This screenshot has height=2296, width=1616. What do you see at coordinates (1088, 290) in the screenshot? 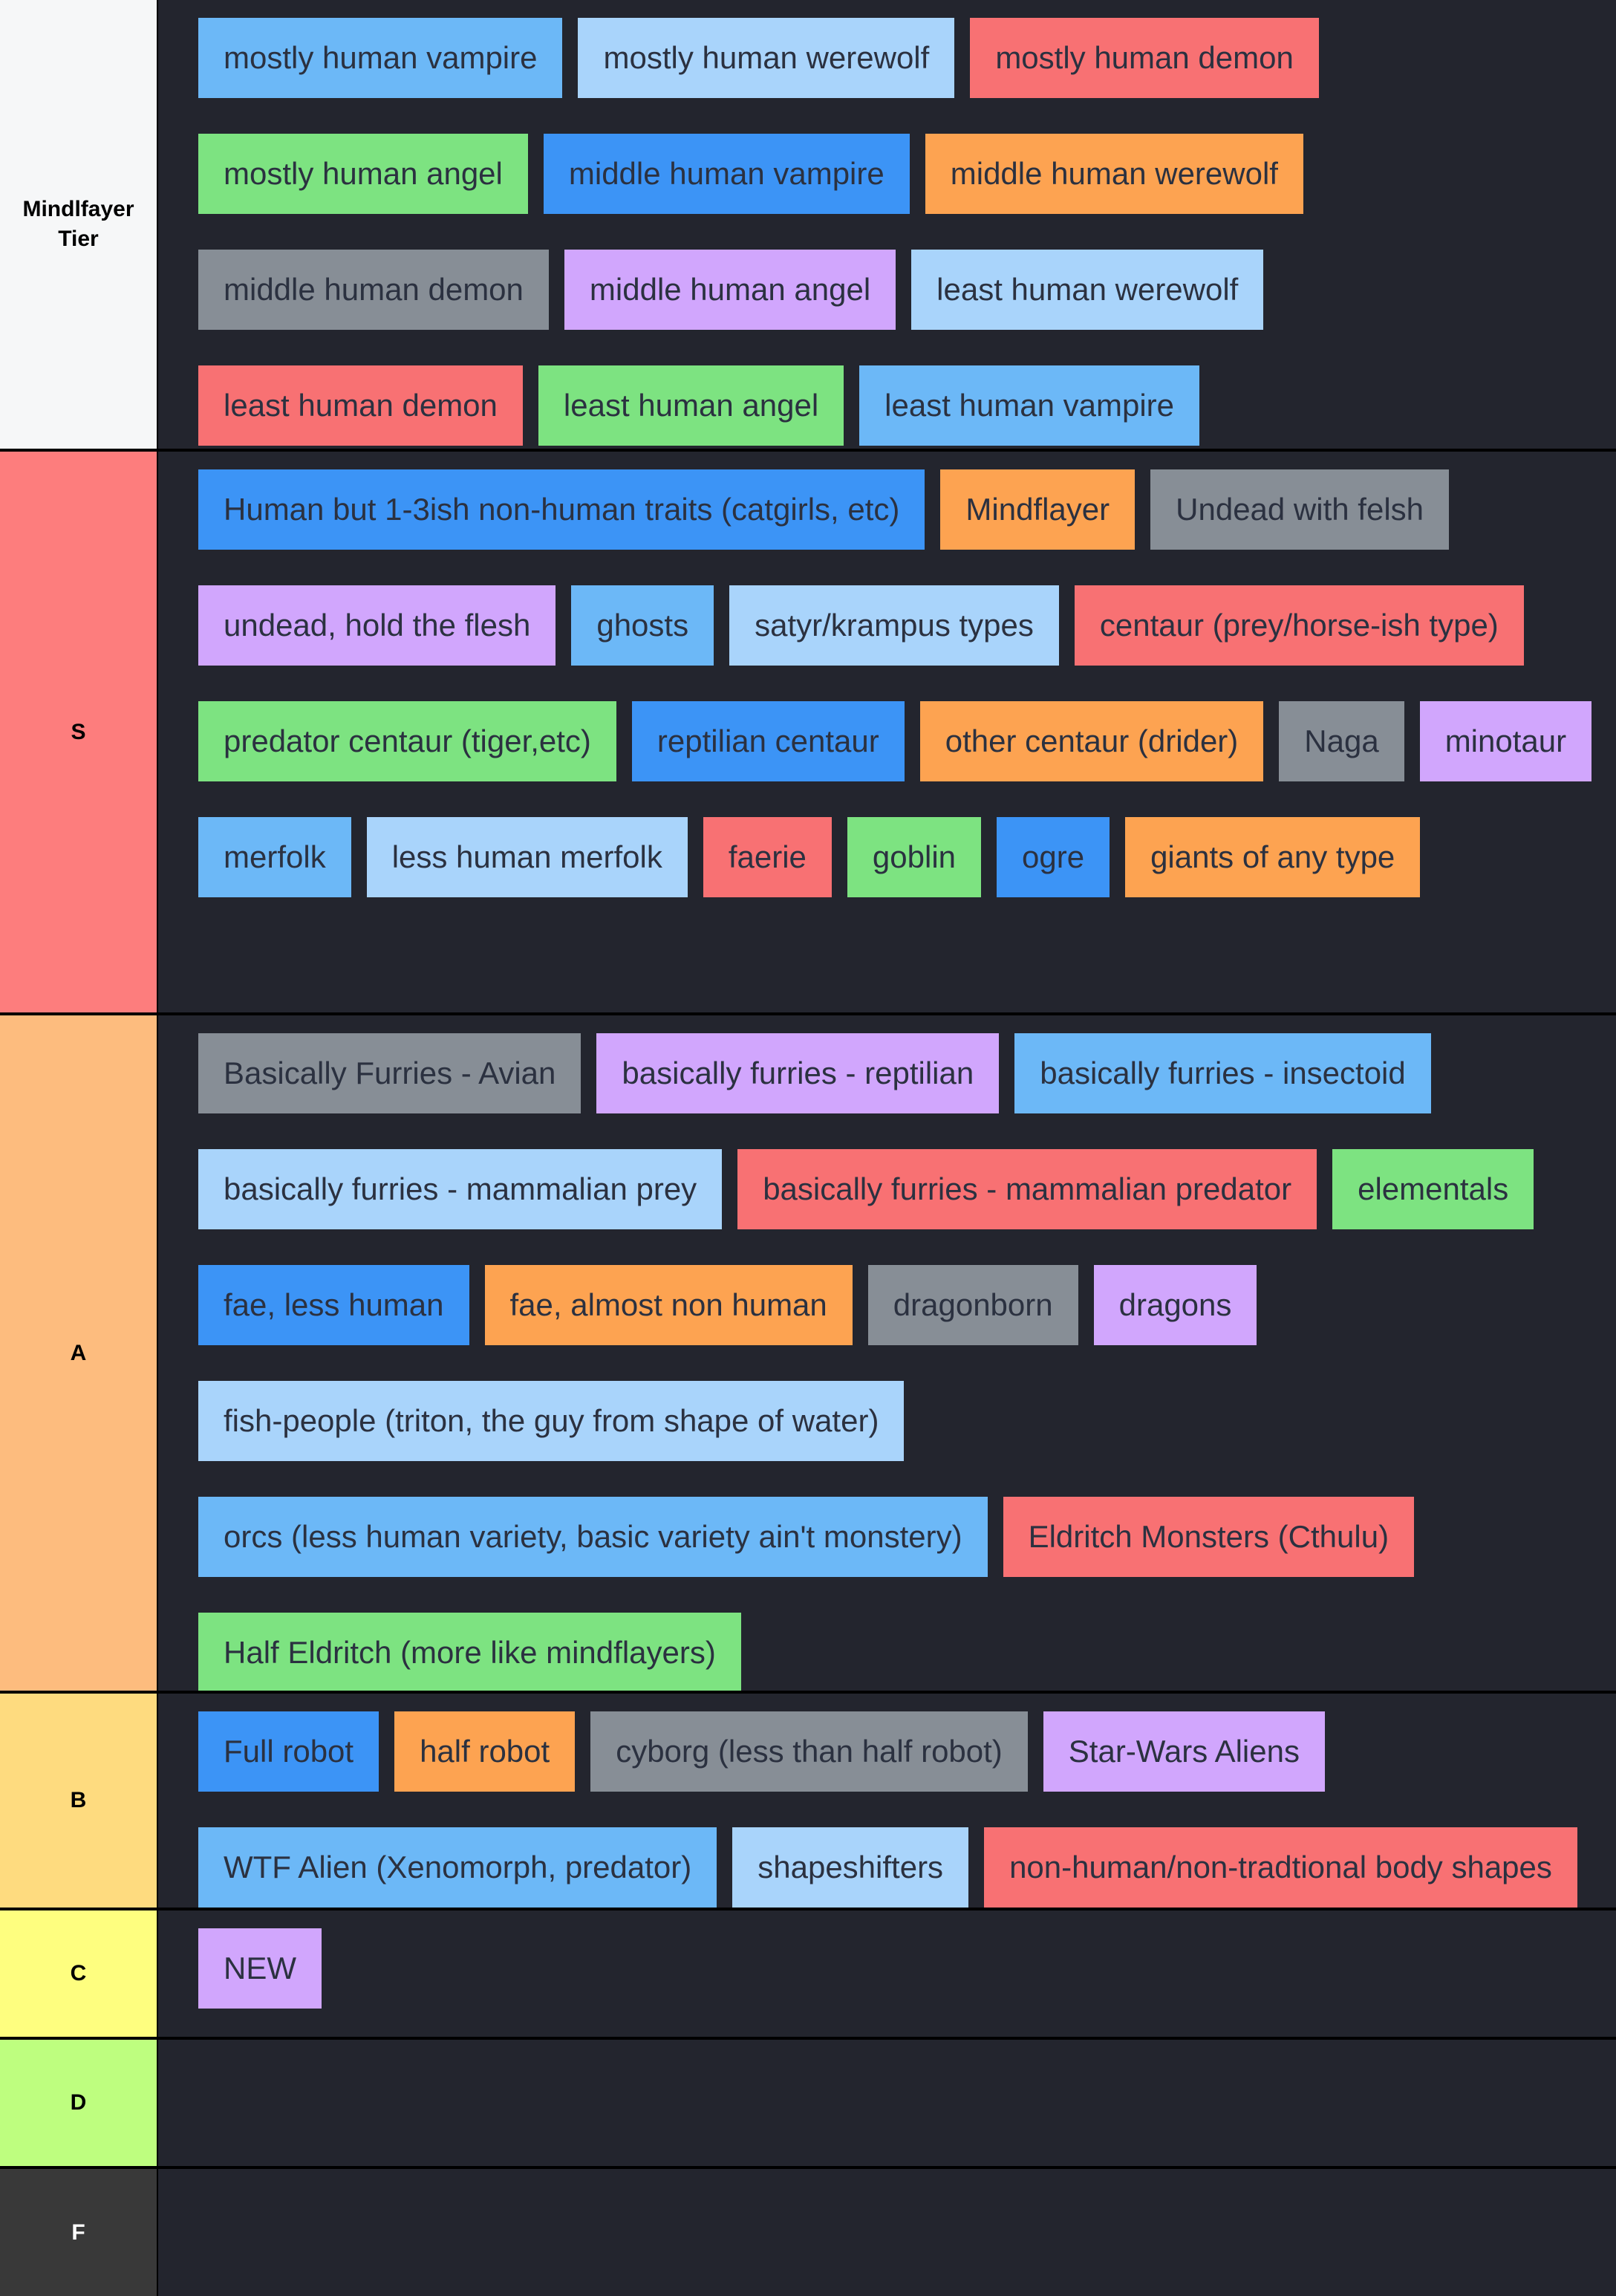
I see `tier-item: least human werewolf` at bounding box center [1088, 290].